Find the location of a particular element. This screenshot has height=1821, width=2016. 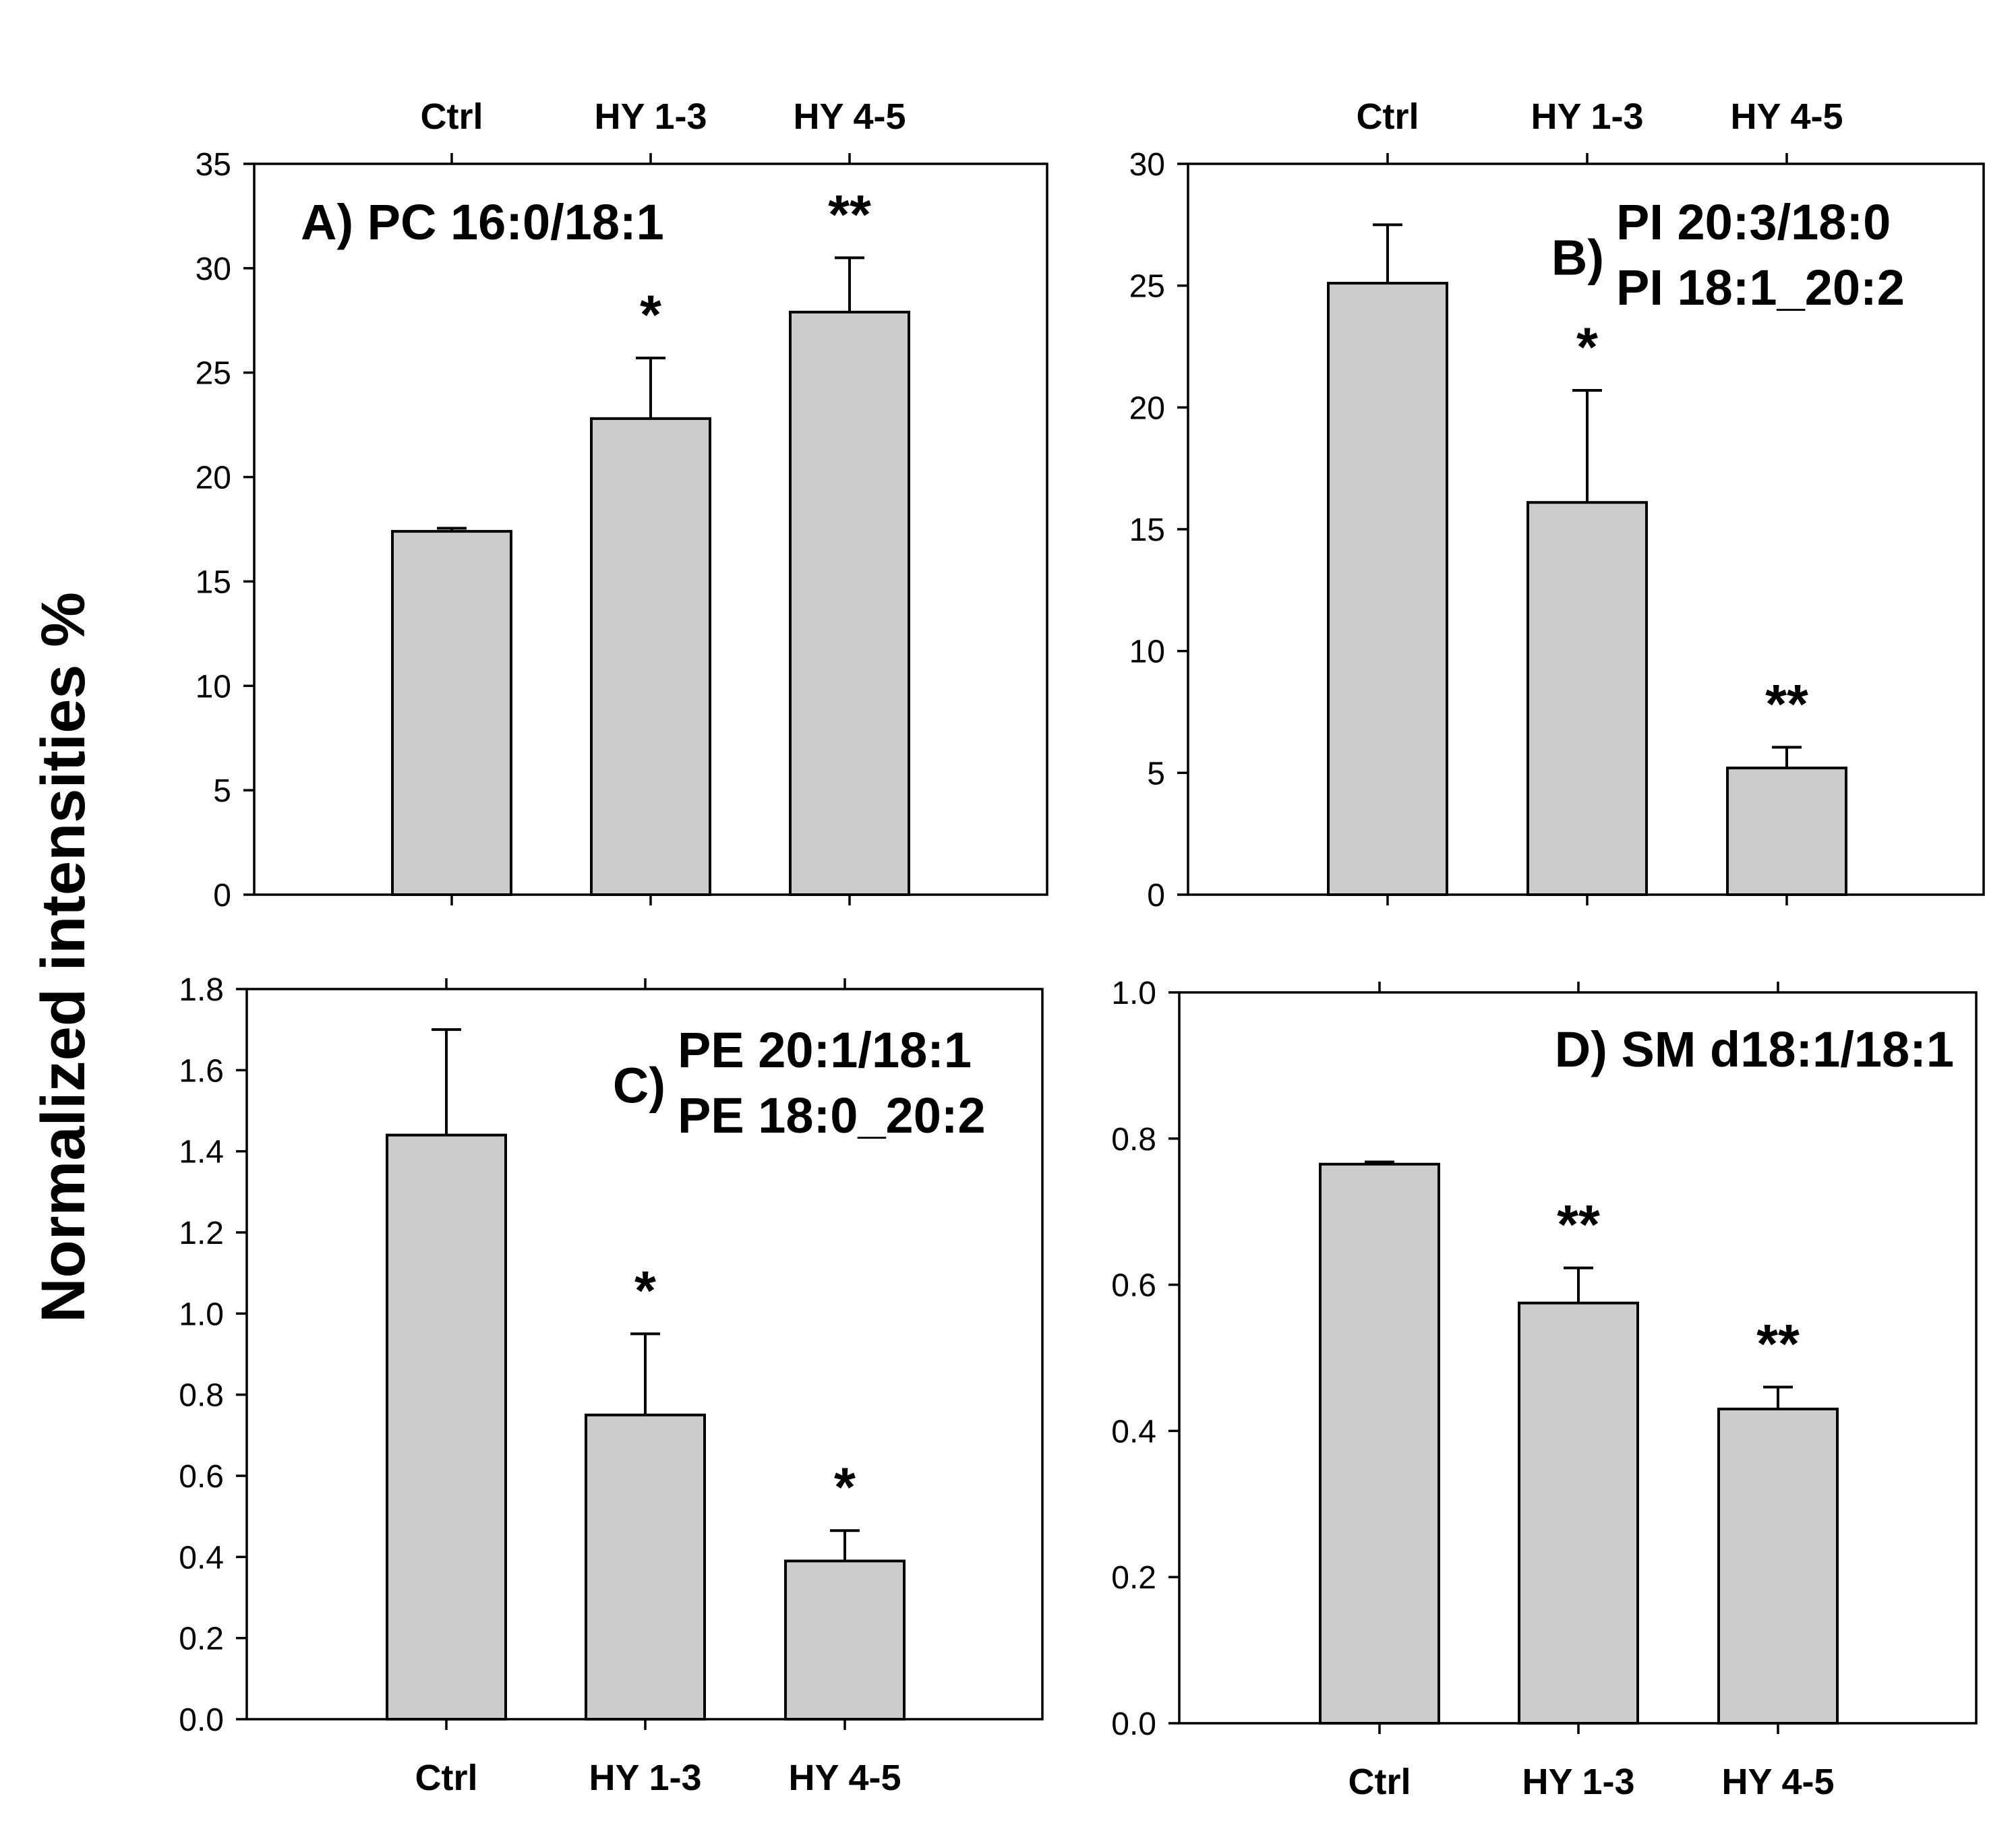

y-tick-label: 35 is located at coordinates (213, 165).